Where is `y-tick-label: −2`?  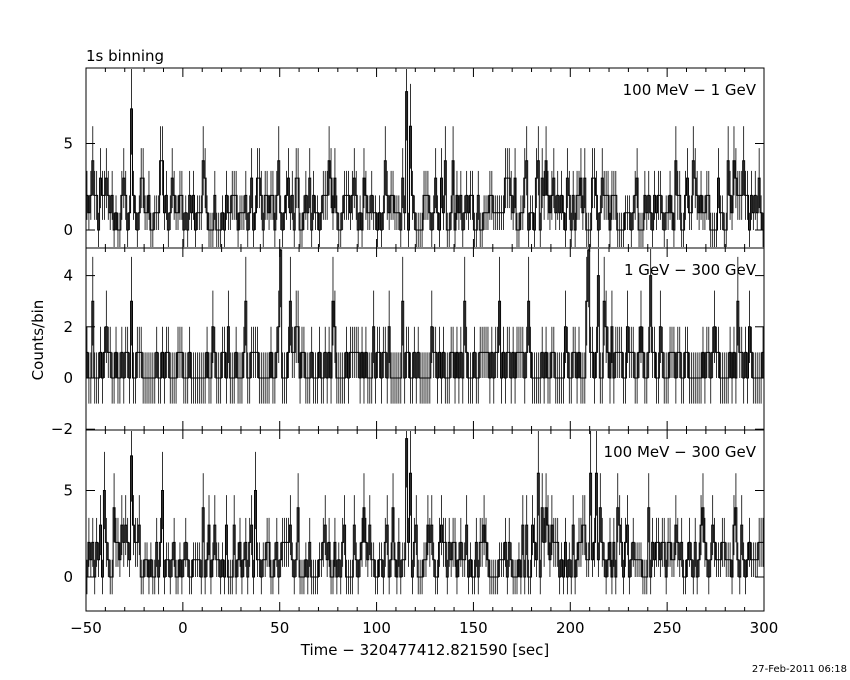 y-tick-label: −2 is located at coordinates (62, 429).